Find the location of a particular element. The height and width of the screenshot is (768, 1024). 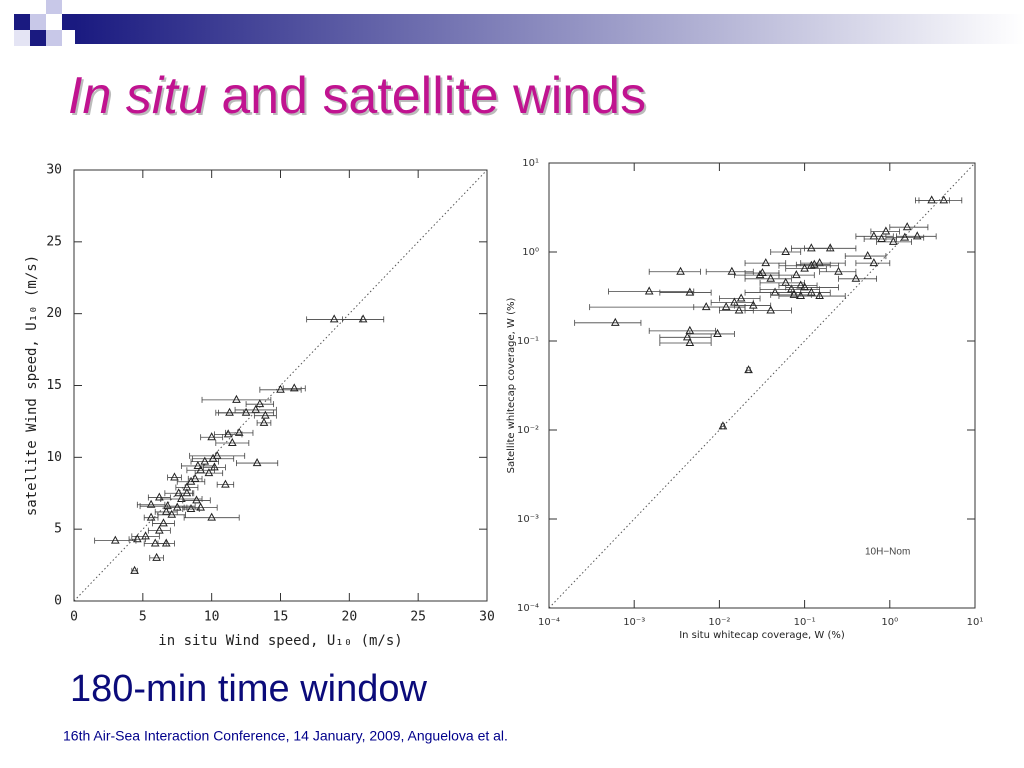

x-tick-label: 30 is located at coordinates (487, 617).